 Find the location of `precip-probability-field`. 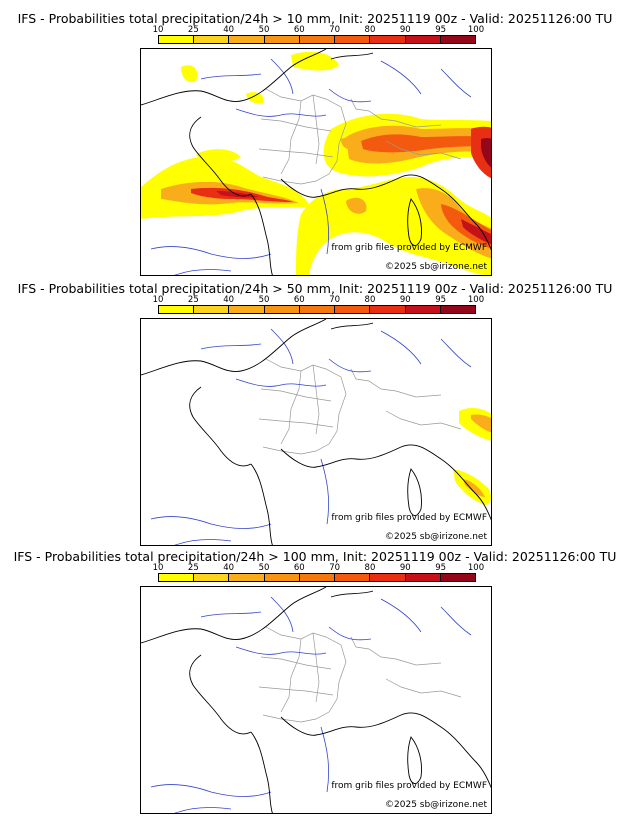

precip-probability-field is located at coordinates (472, 456).